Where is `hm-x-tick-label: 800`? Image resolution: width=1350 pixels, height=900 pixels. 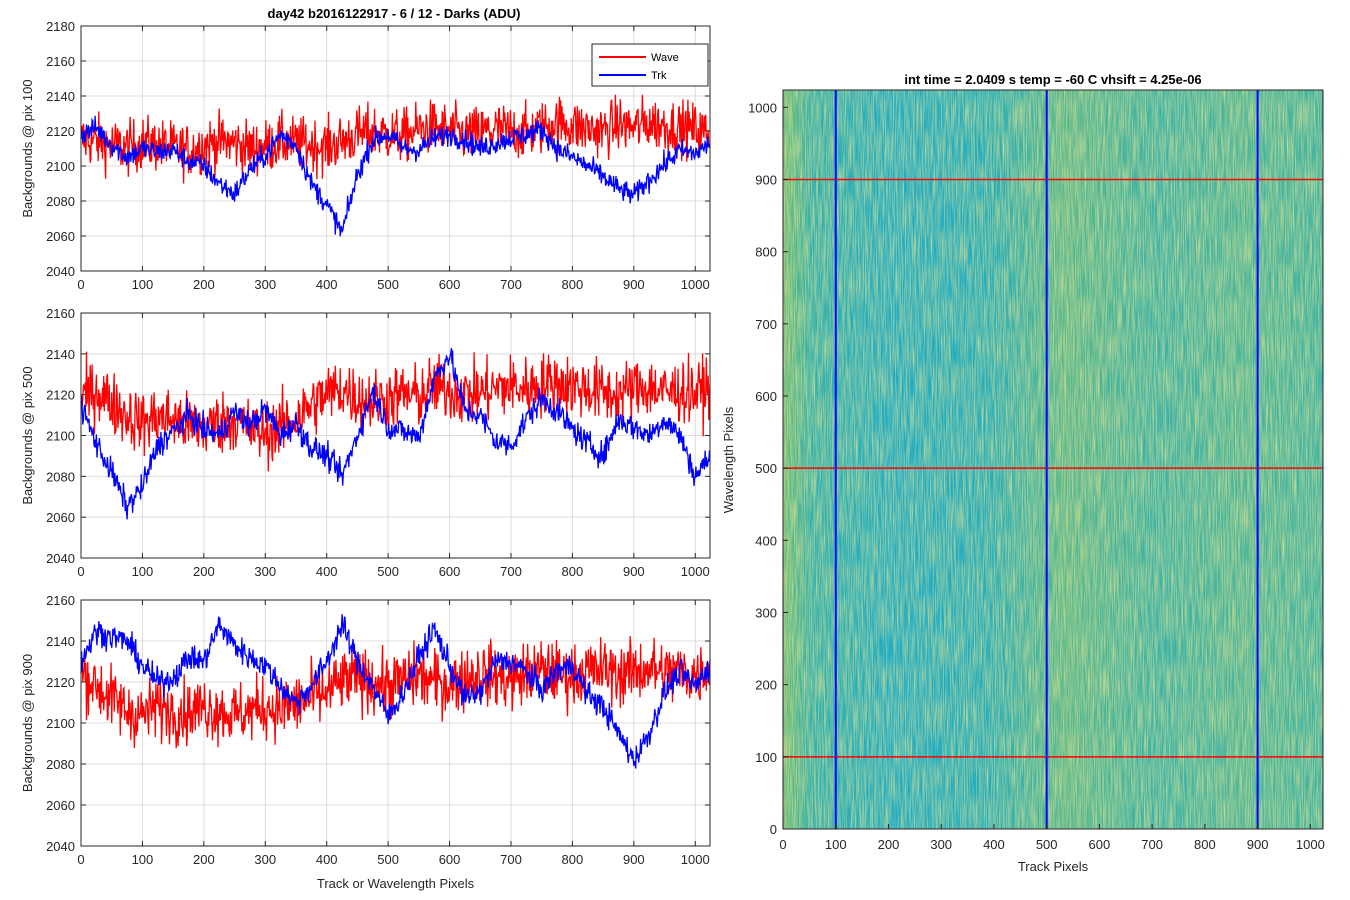
hm-x-tick-label: 800 is located at coordinates (1205, 844).